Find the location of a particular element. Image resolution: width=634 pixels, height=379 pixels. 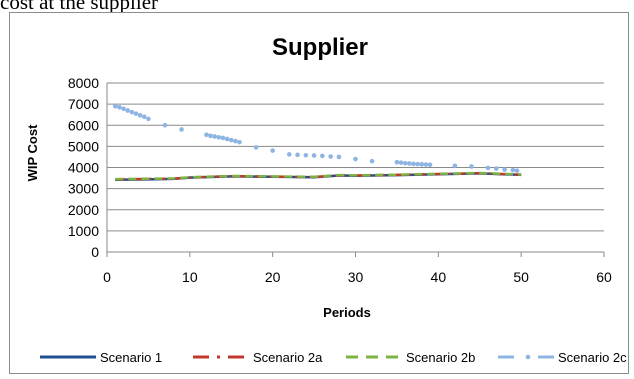

y-tick-label-4000: 4000 is located at coordinates (83, 168).